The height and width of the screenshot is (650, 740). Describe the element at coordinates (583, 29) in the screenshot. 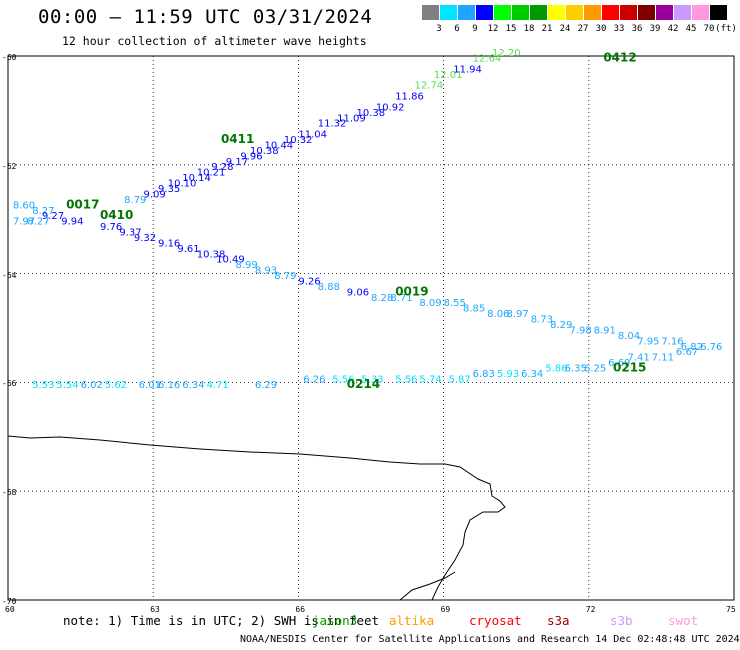

I see `legend-label: 27` at that location.